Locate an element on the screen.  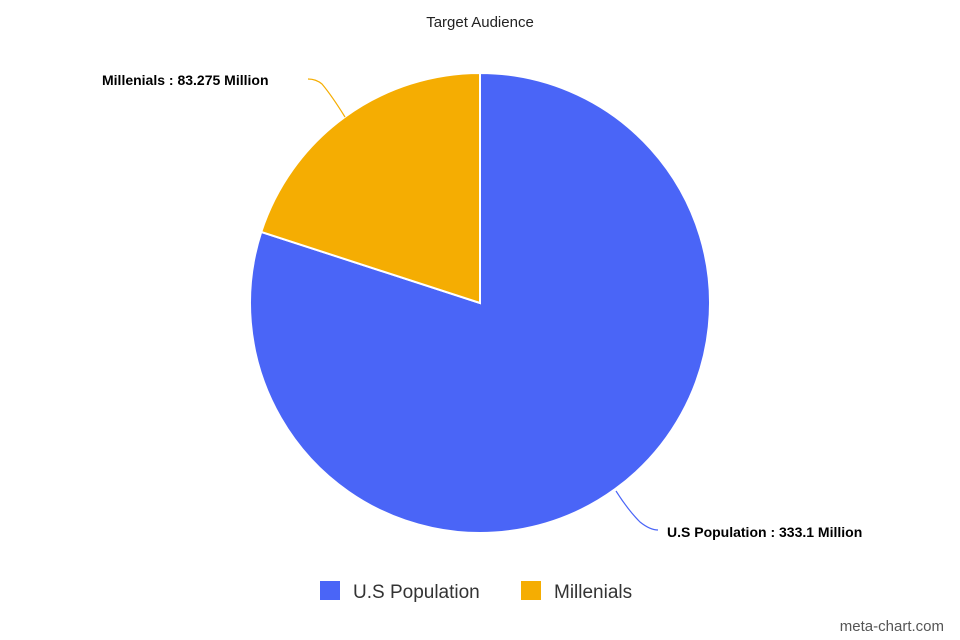
legend-label-us-population: U.S Population is located at coordinates (416, 592).